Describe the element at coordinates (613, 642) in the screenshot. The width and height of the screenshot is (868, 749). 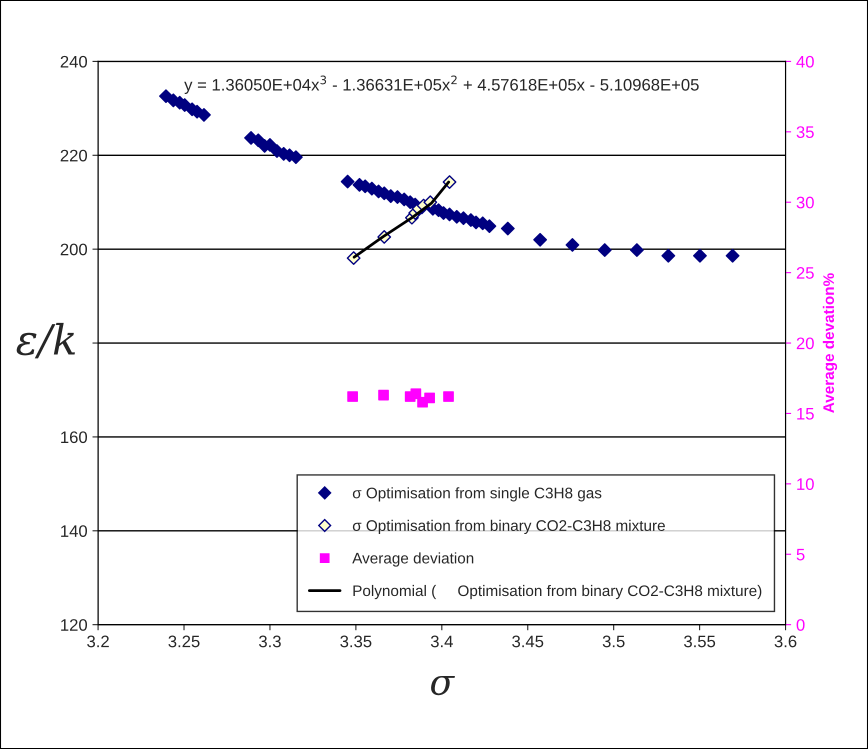
I see `x-tick-label: 3.5` at that location.